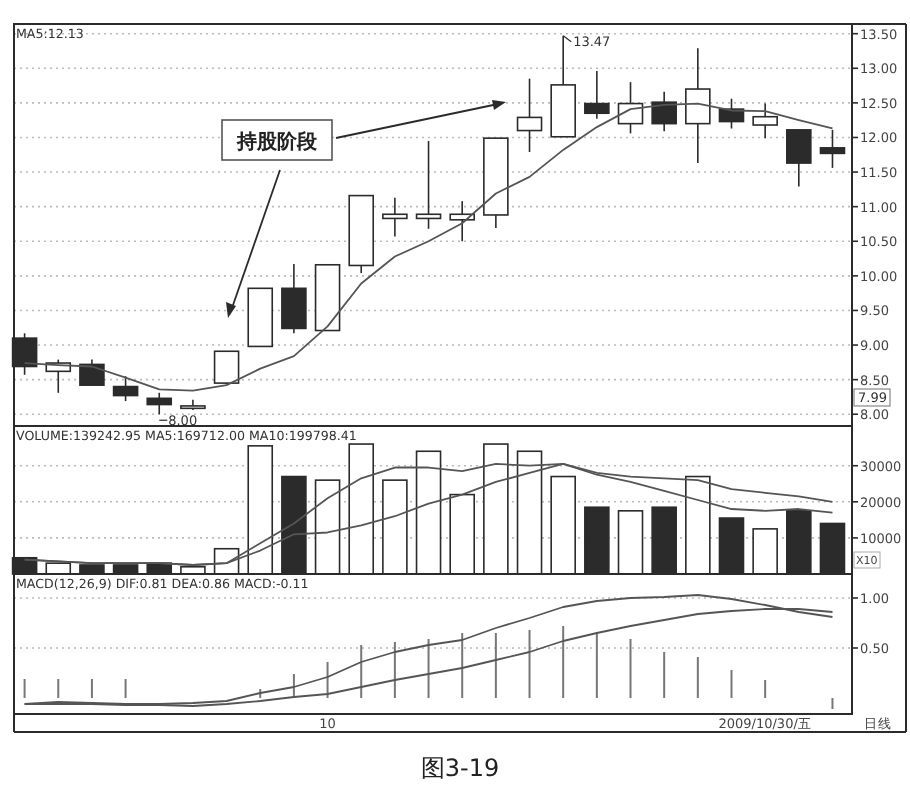 This screenshot has height=806, width=910. I want to click on caption: 图3-19, so click(460, 768).